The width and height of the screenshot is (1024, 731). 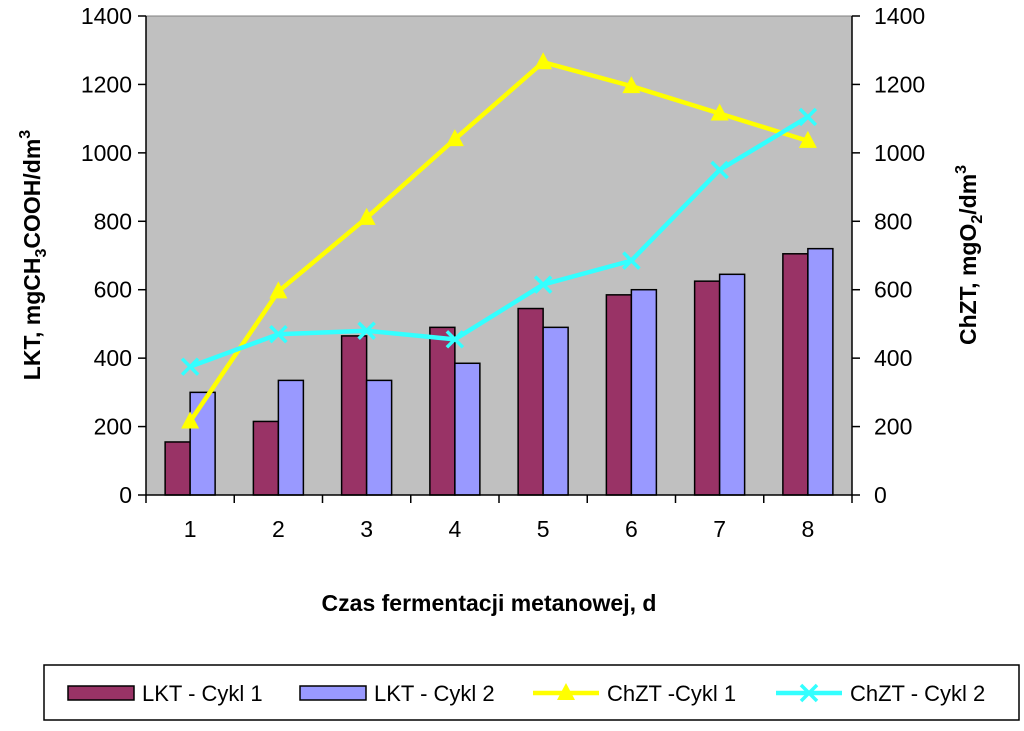 I want to click on y-axis-left-title: LKT, mgCH3COOH/dm3, so click(x=33, y=255).